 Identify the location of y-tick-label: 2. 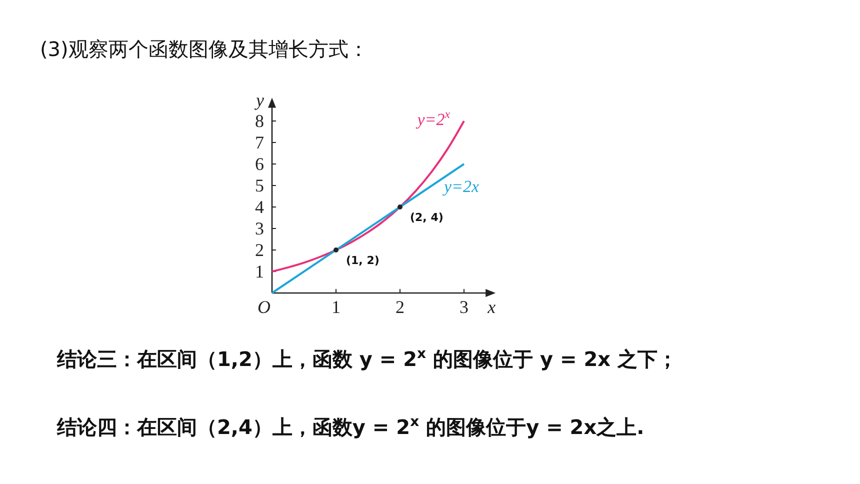
(259, 250).